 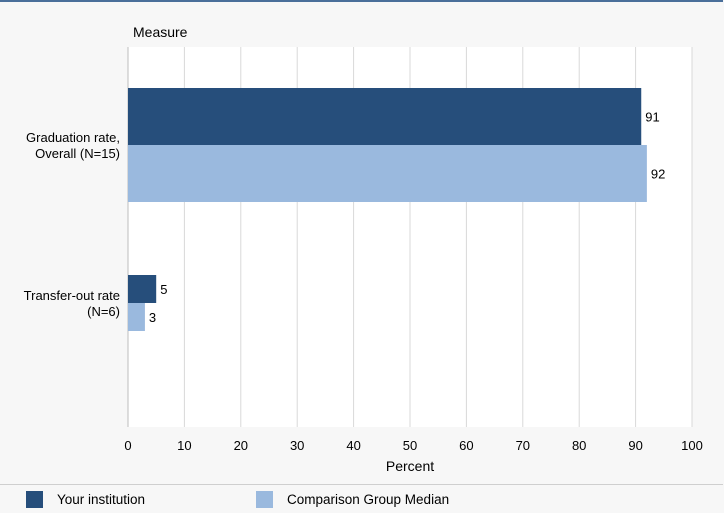 I want to click on x-tick-label: 50, so click(x=410, y=445).